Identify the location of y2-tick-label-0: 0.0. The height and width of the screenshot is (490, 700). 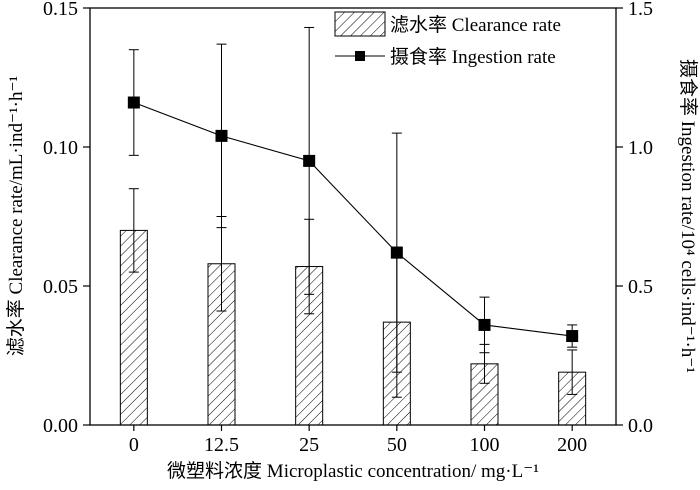
(640, 426).